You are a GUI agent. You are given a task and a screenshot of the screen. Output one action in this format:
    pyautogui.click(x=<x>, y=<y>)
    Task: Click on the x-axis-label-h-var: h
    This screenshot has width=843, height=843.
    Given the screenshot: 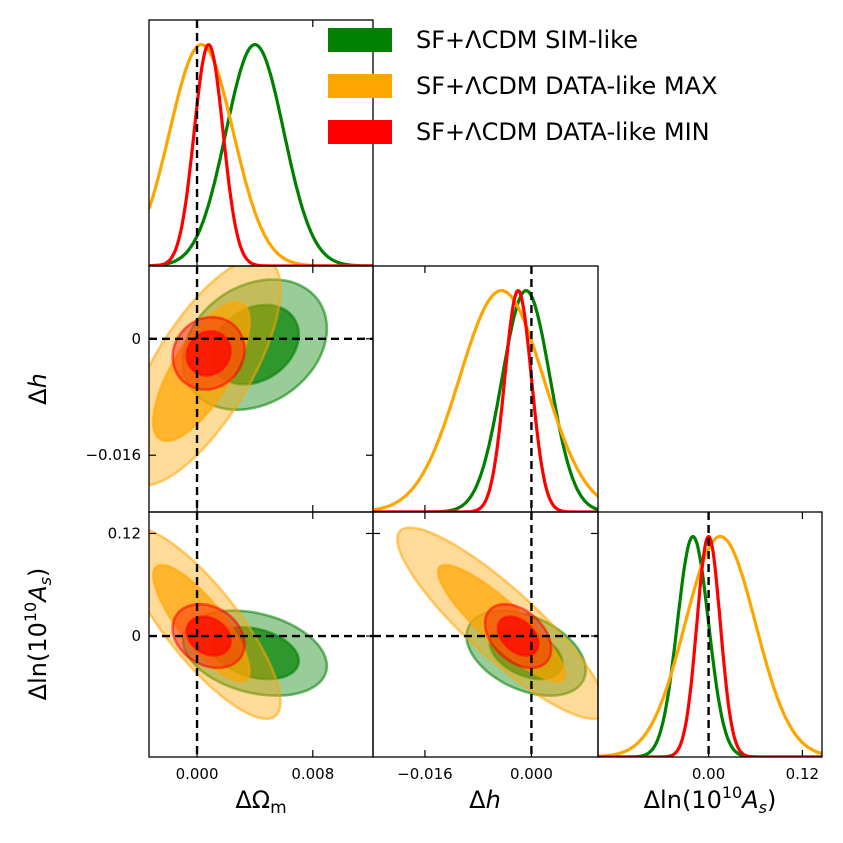 What is the action you would take?
    pyautogui.click(x=493, y=800)
    